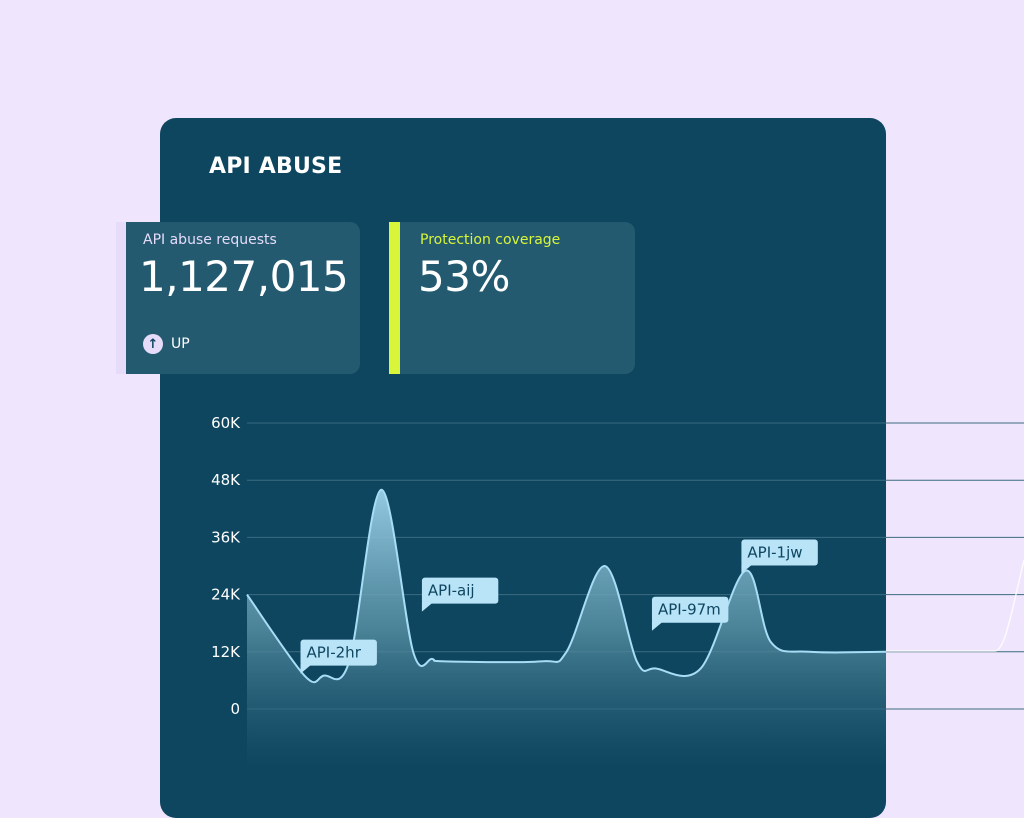  What do you see at coordinates (244, 276) in the screenshot?
I see `stat-value: 1,127,015` at bounding box center [244, 276].